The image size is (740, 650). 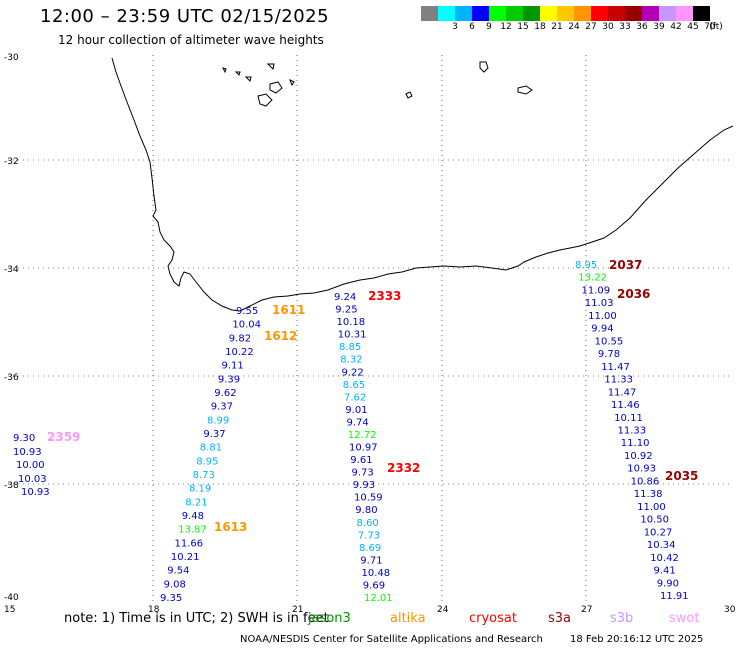 What do you see at coordinates (596, 291) in the screenshot?
I see `wave-reading: 11.09` at bounding box center [596, 291].